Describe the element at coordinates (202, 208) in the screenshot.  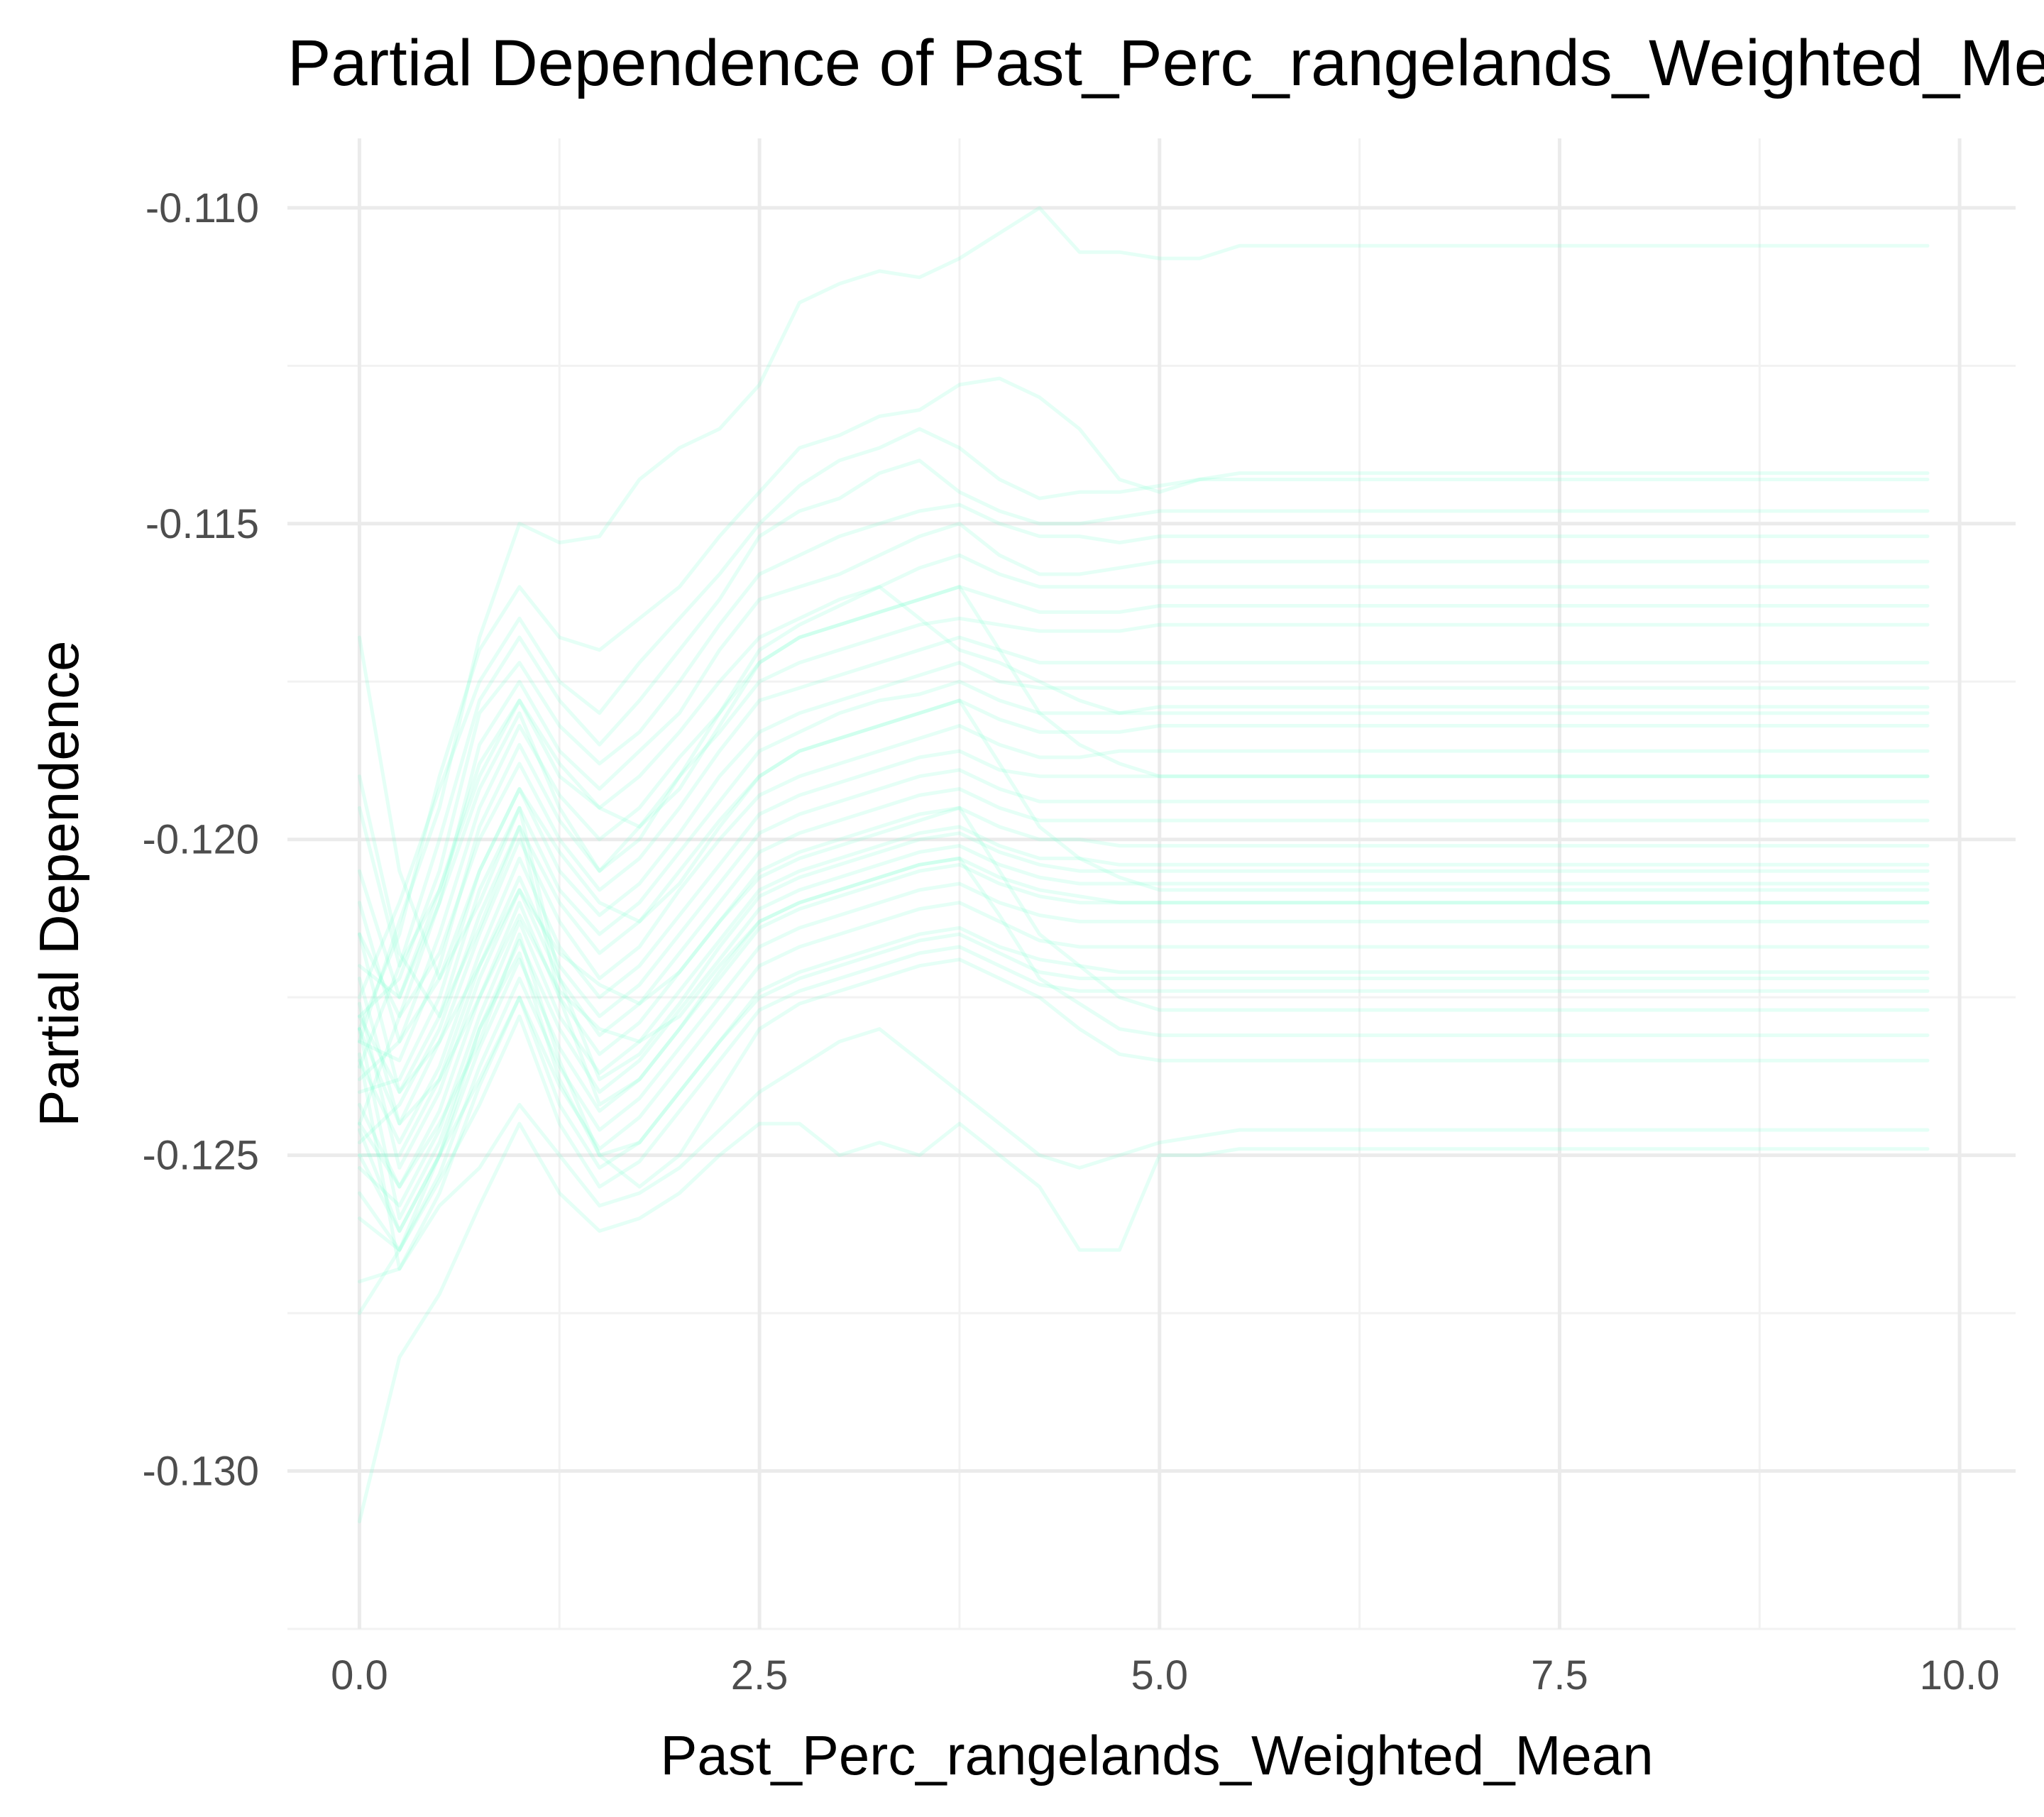
I see `y-tick-label: -0.110` at that location.